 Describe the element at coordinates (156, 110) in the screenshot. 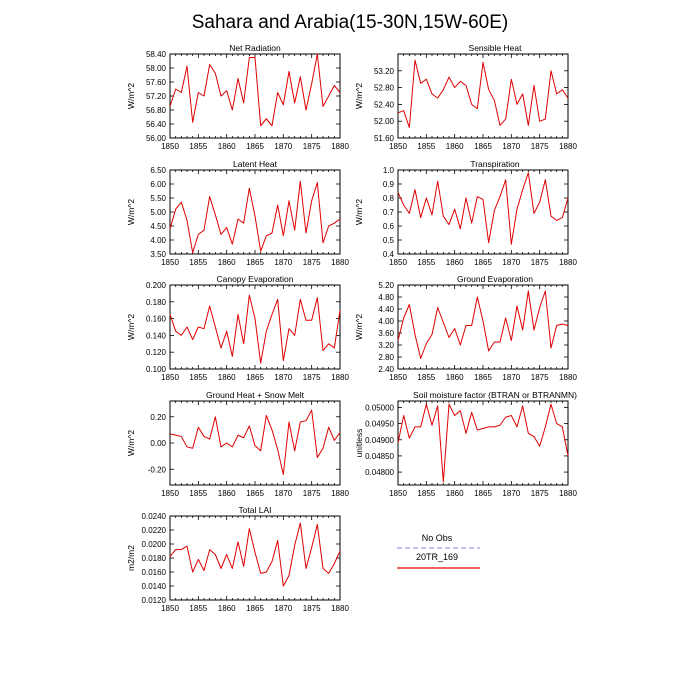

I see `y-tick-label: 56.80` at that location.